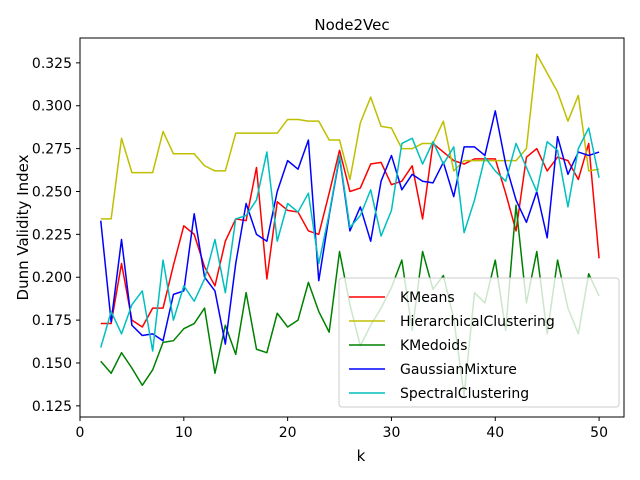 This screenshot has height=480, width=640. What do you see at coordinates (52, 64) in the screenshot?
I see `y-tick-label: 0.325` at bounding box center [52, 64].